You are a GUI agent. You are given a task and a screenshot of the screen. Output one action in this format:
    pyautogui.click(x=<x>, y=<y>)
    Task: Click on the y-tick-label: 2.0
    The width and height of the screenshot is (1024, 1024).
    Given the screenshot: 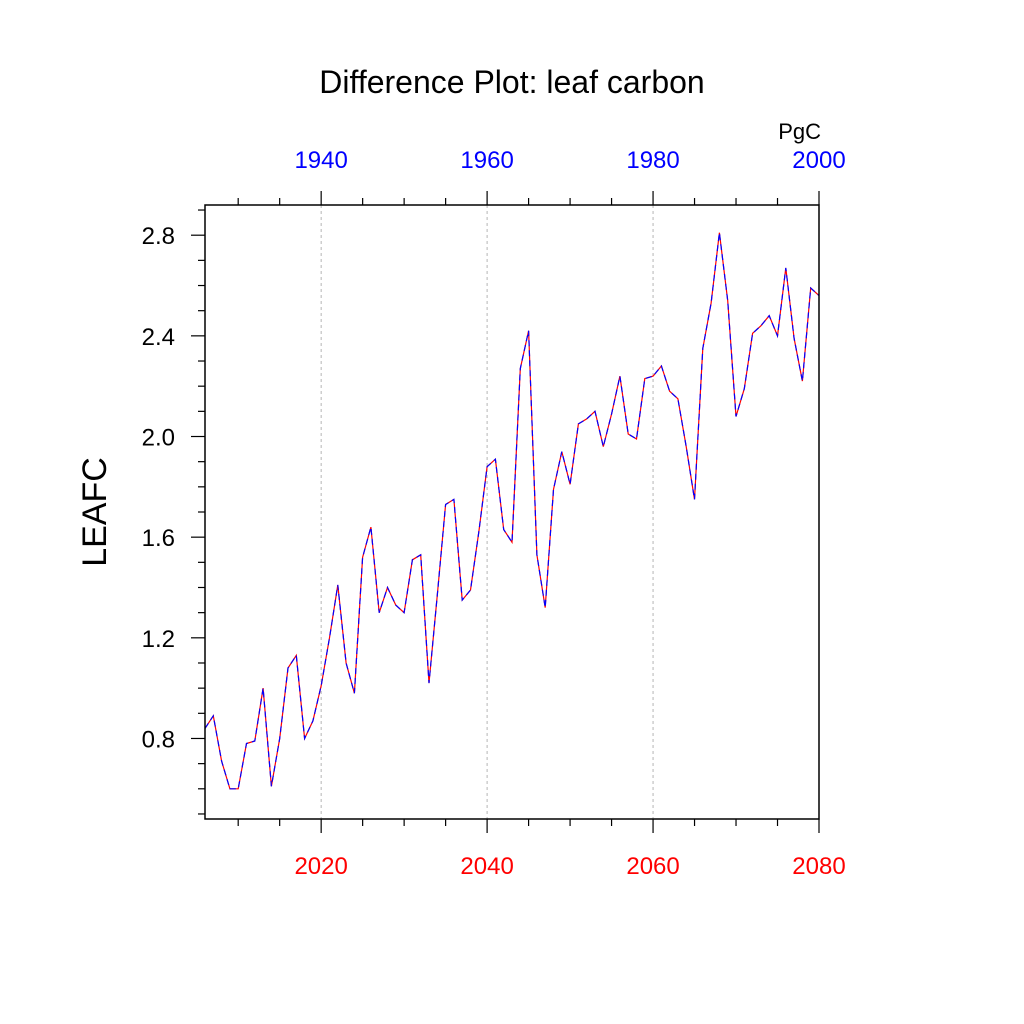 What is the action you would take?
    pyautogui.click(x=158, y=438)
    